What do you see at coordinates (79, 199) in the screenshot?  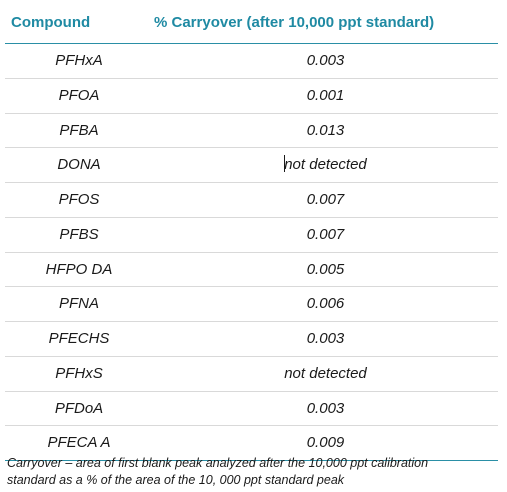 I see `compound-cell: PFOS` at bounding box center [79, 199].